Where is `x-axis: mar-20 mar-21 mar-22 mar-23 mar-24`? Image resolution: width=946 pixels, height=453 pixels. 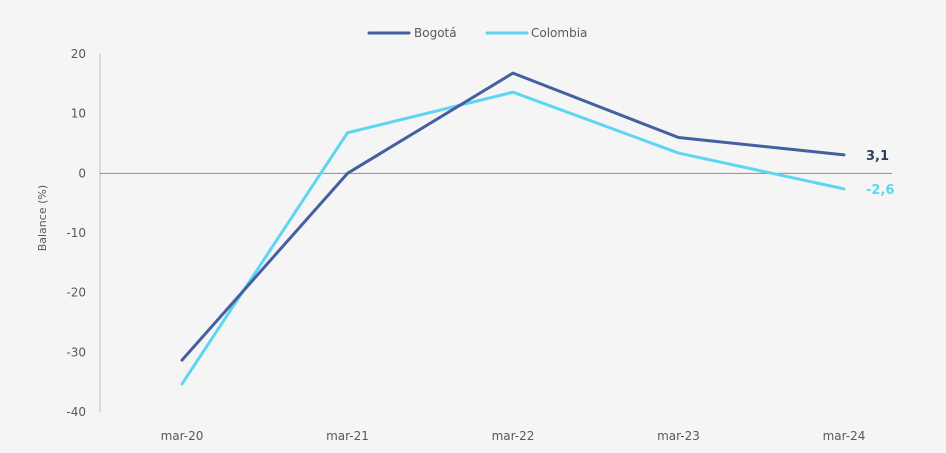 x-axis: mar-20 mar-21 mar-22 mar-23 mar-24 is located at coordinates (513, 436).